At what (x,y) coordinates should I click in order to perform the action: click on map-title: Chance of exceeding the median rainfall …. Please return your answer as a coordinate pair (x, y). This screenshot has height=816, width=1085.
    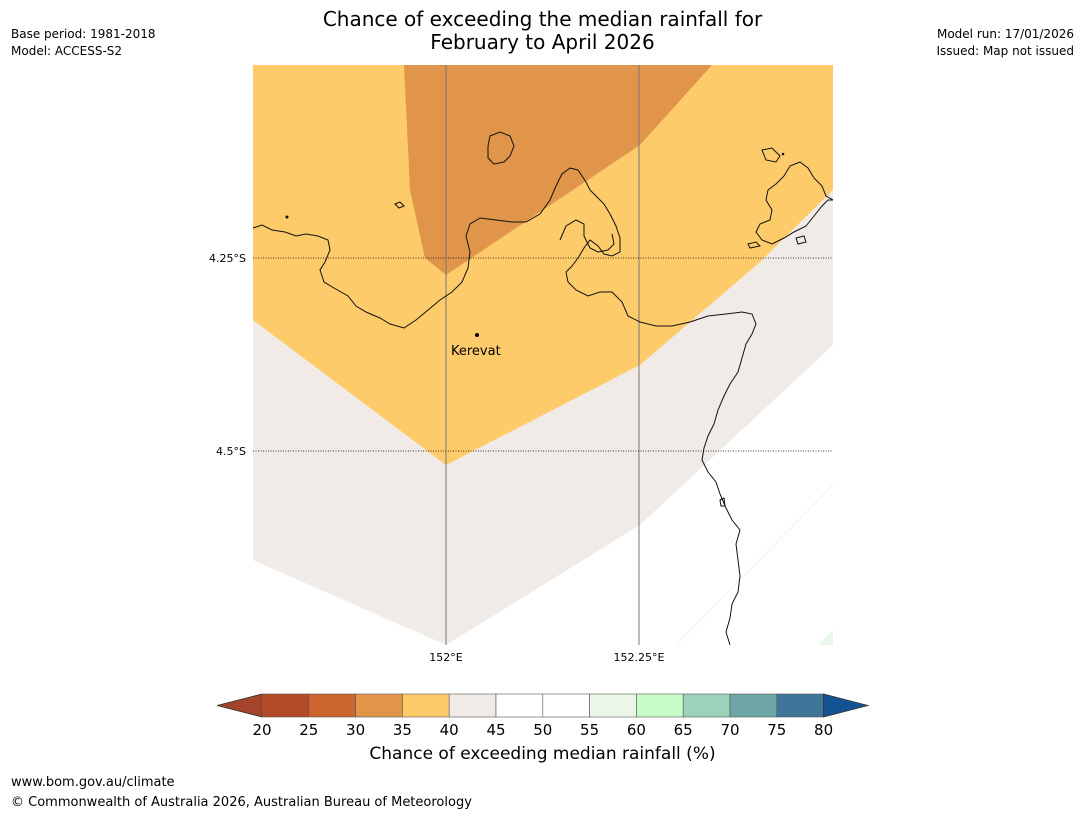
    Looking at the image, I should click on (542, 31).